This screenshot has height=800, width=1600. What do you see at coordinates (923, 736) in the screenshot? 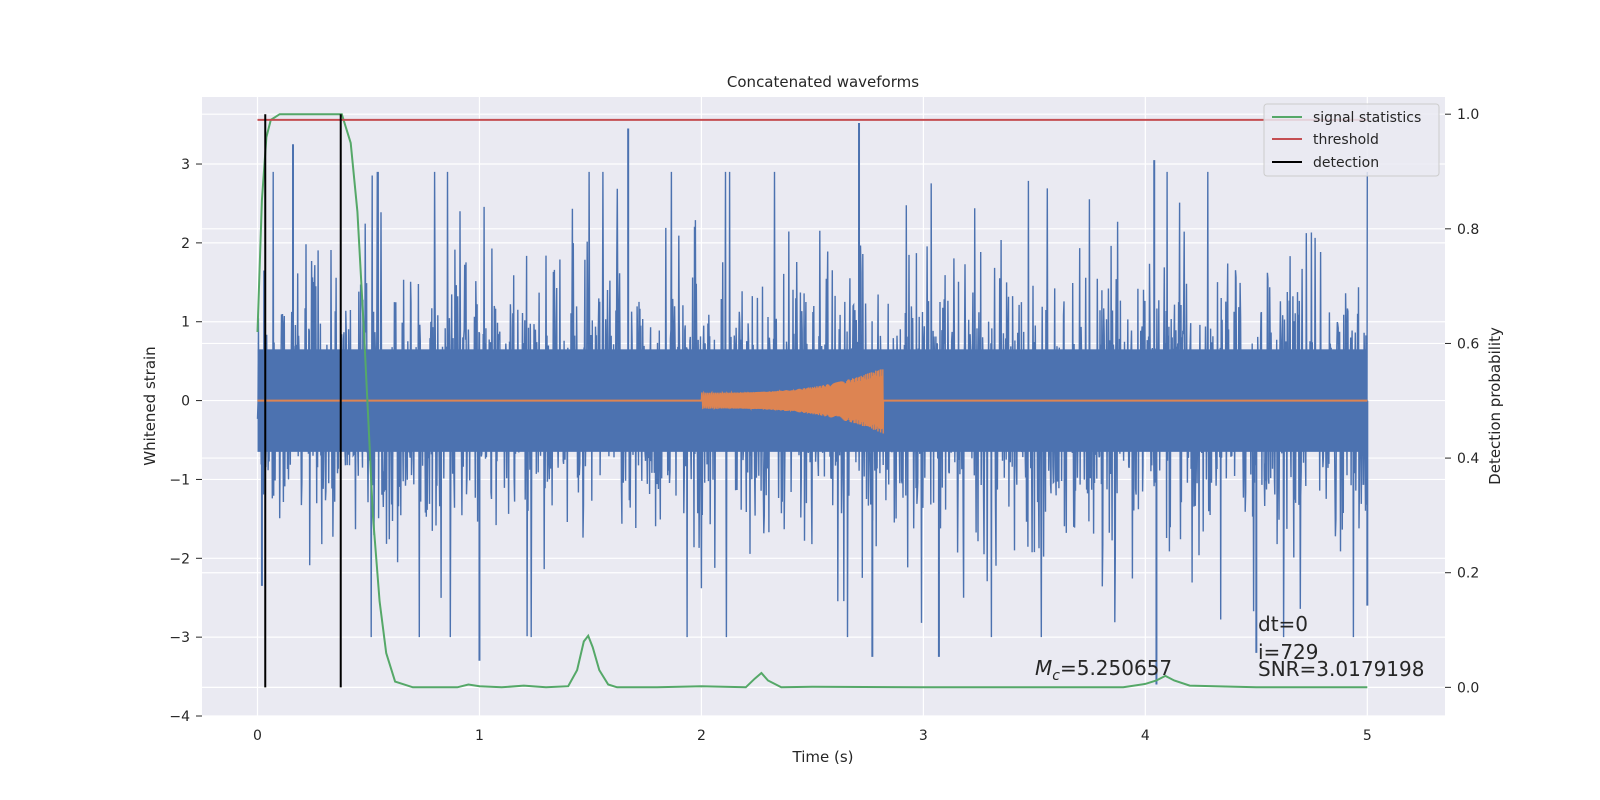
I see `x-tick-label: 3` at bounding box center [923, 736].